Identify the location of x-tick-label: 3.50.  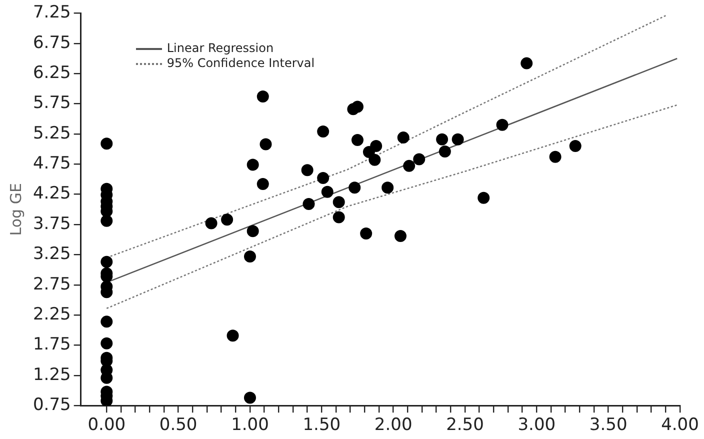
(608, 425).